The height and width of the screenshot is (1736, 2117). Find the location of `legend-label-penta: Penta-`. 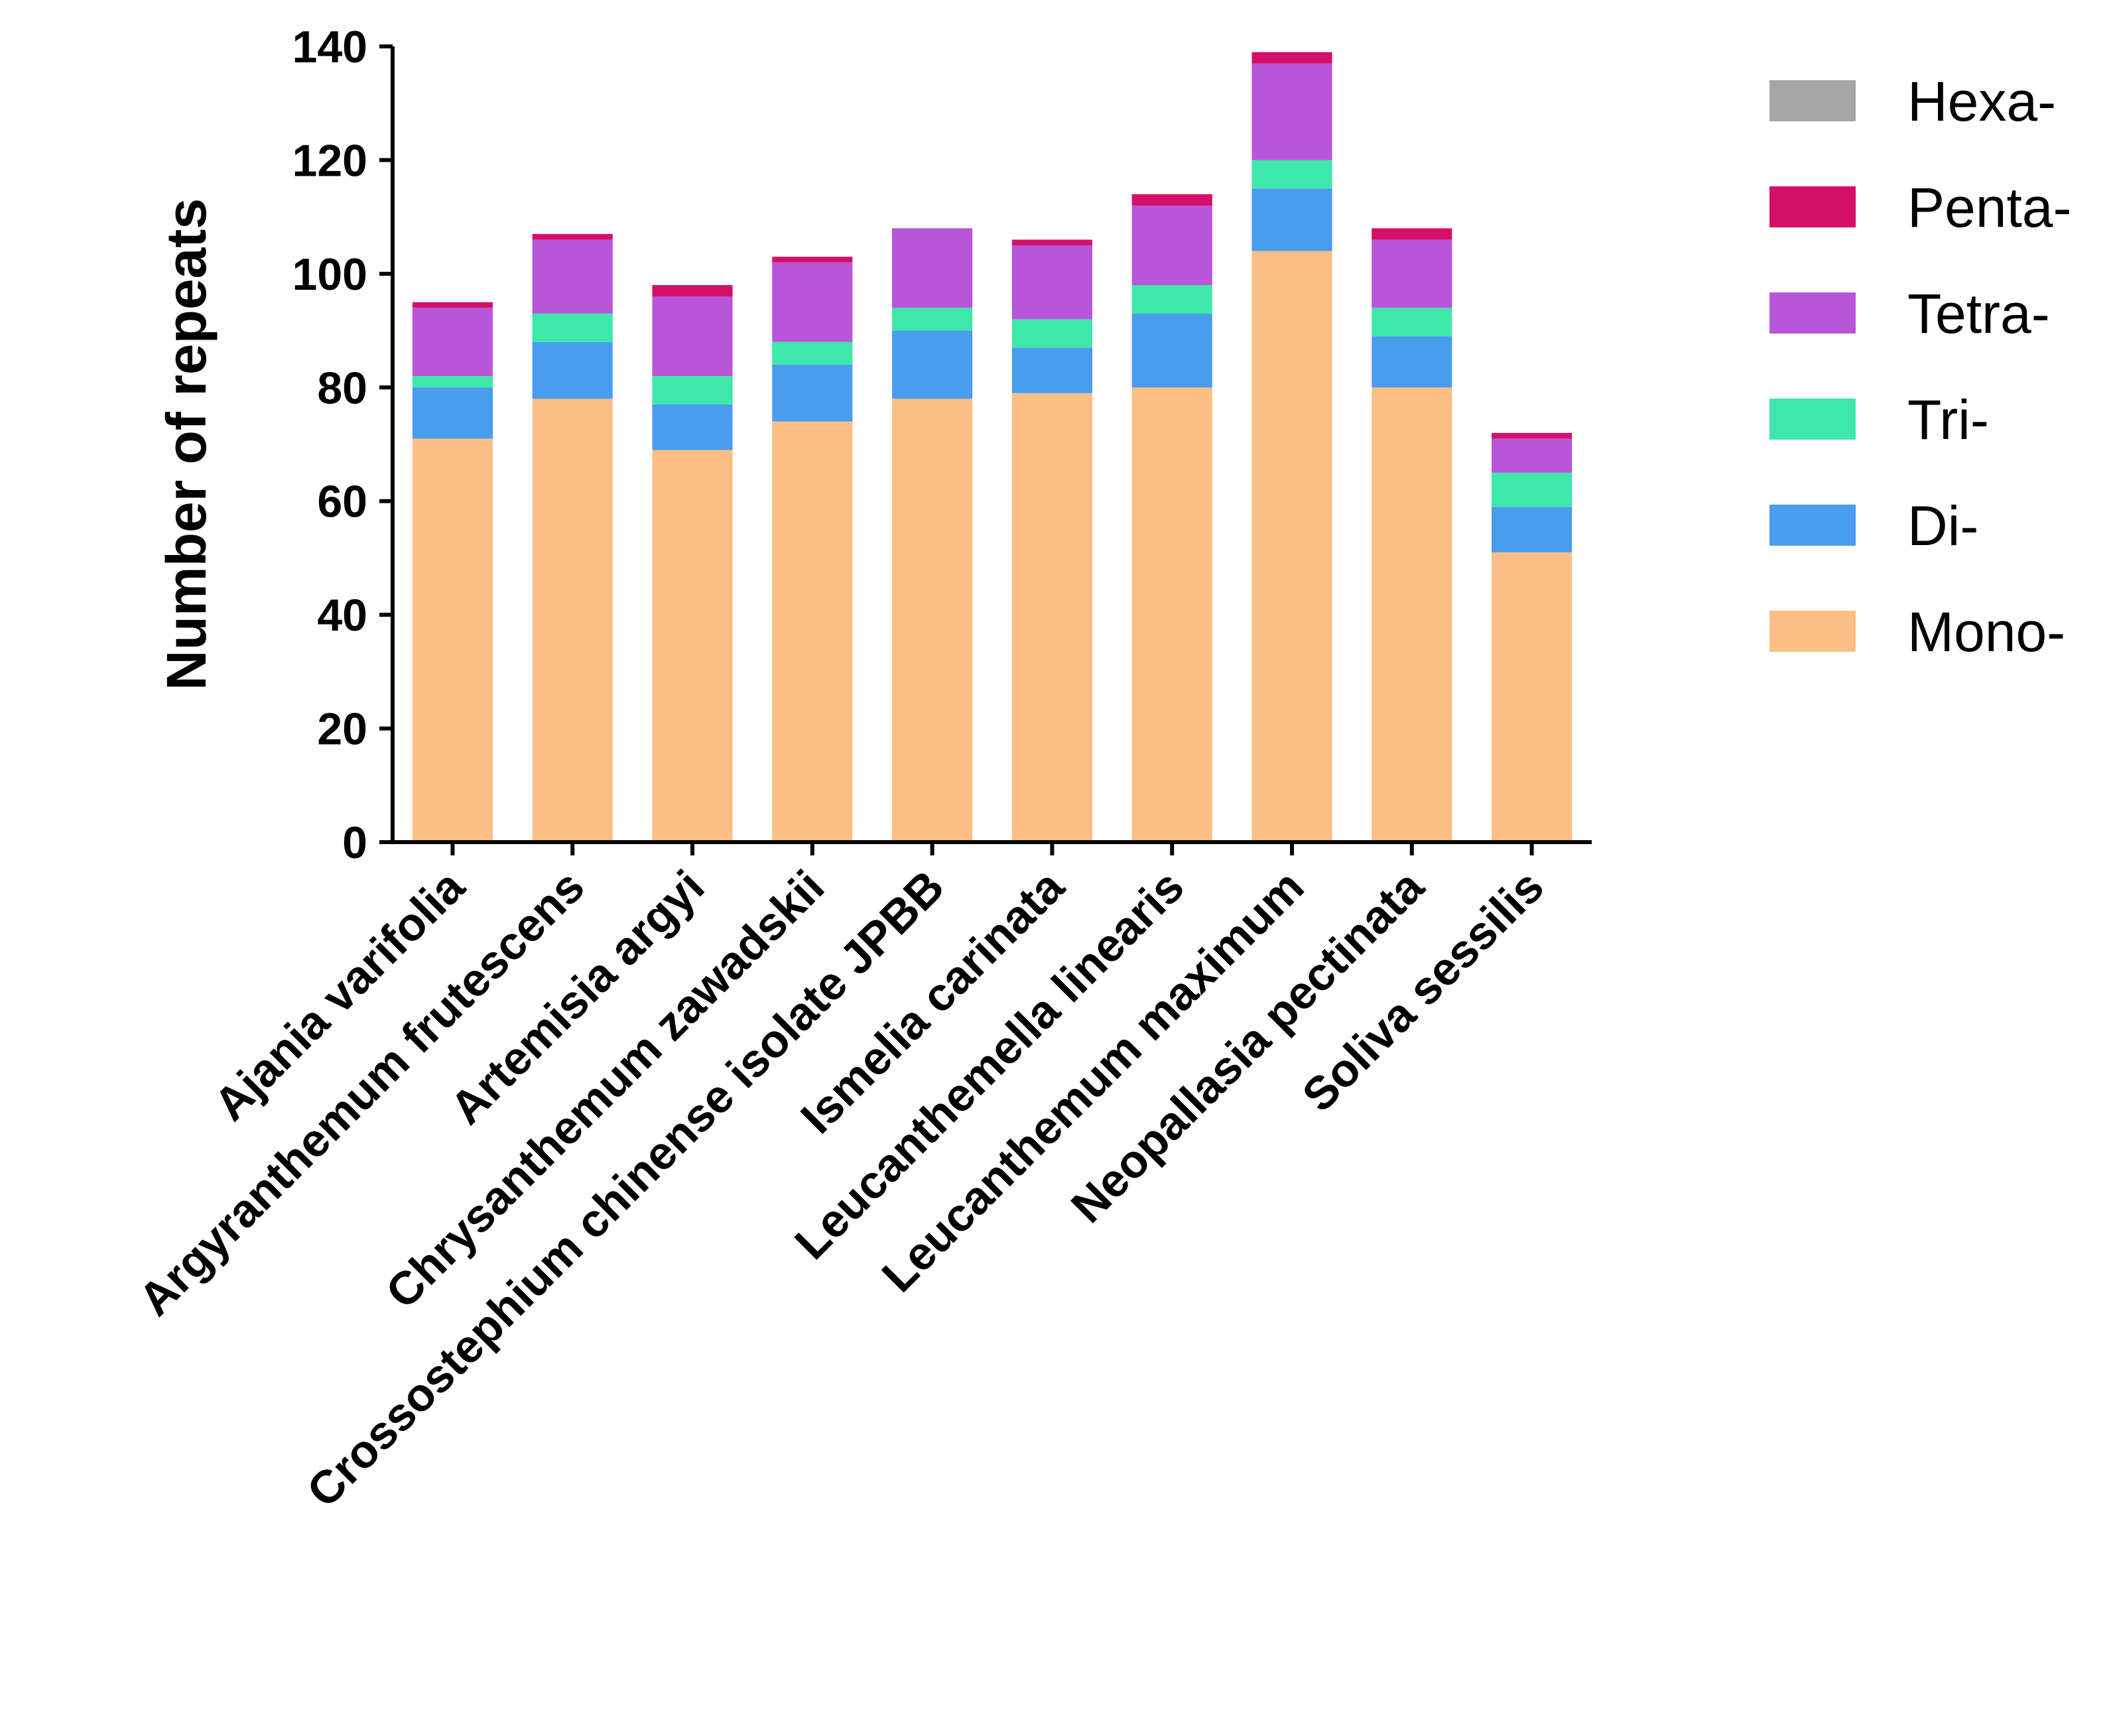

legend-label-penta: Penta- is located at coordinates (1990, 207).